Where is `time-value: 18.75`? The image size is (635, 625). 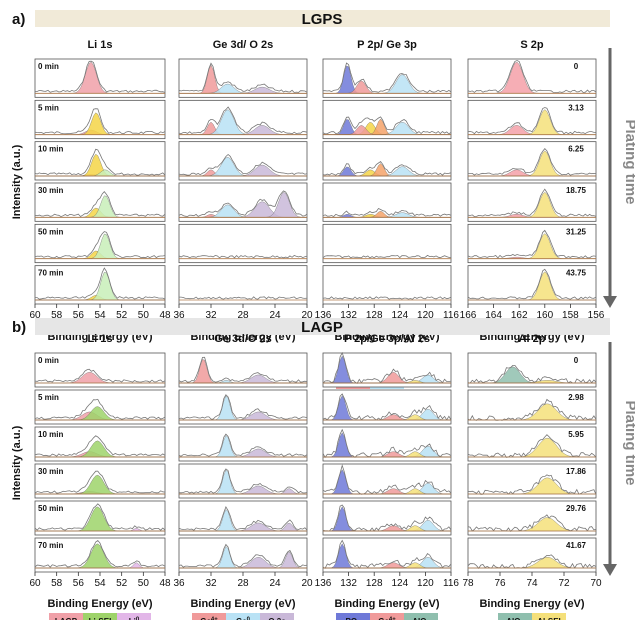
time-value: 18.75 is located at coordinates (576, 190).